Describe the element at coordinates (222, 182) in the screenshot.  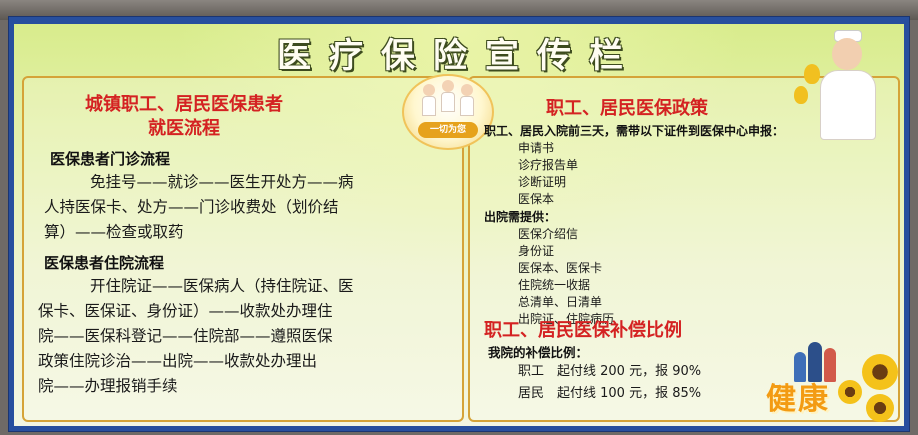
I see `outpatient-line-1: 免挂号——就诊——医生开处方——病` at that location.